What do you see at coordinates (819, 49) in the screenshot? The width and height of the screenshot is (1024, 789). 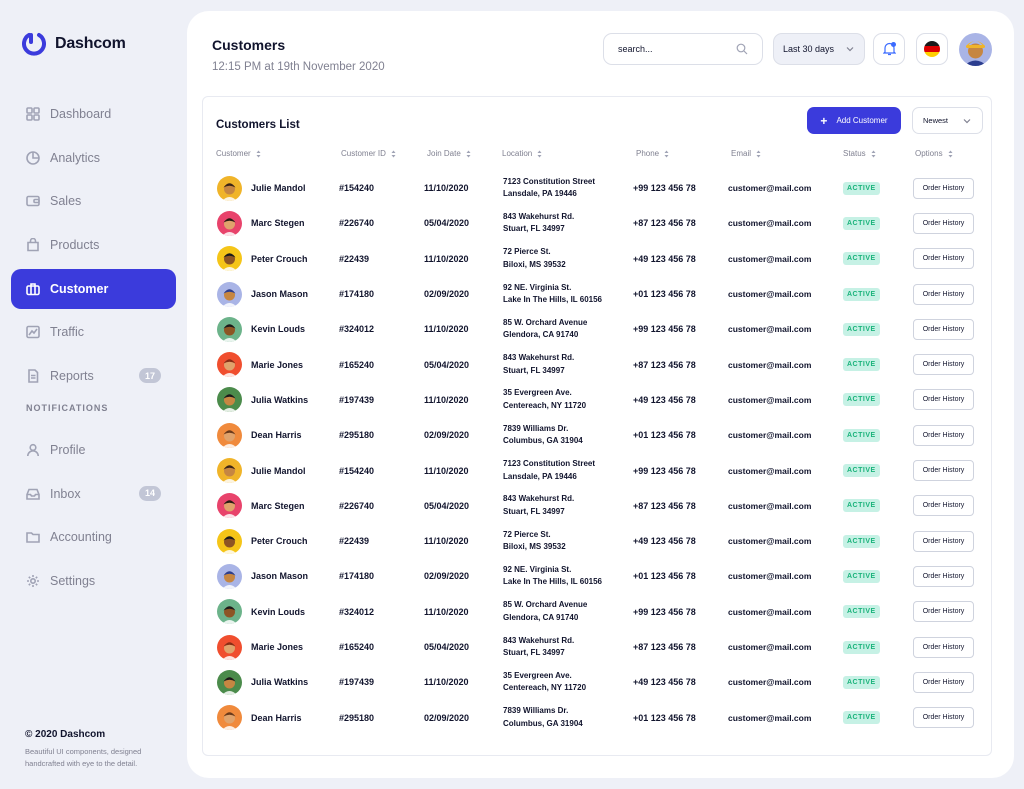 I see `date-range-select: Last 30 days` at bounding box center [819, 49].